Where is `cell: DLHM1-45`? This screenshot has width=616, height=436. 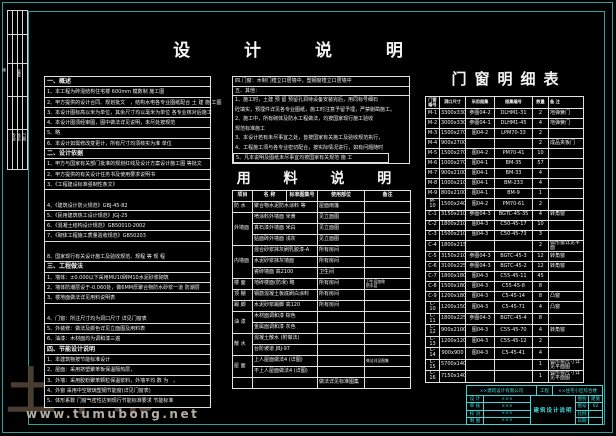
cell: DLHM1-45 is located at coordinates (513, 123).